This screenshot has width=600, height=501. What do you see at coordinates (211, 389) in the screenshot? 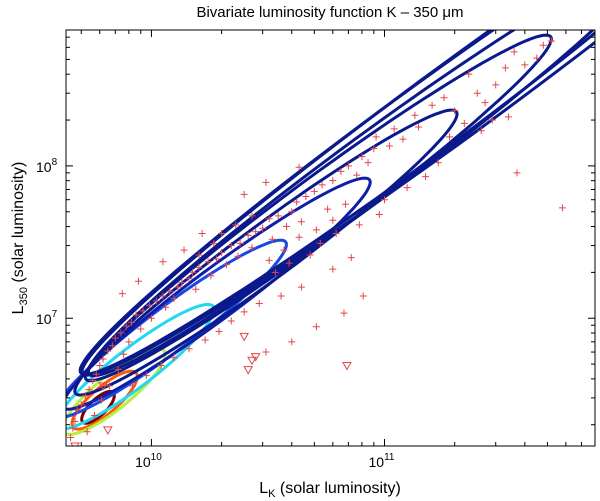
I see `upper-limit-layer` at bounding box center [211, 389].